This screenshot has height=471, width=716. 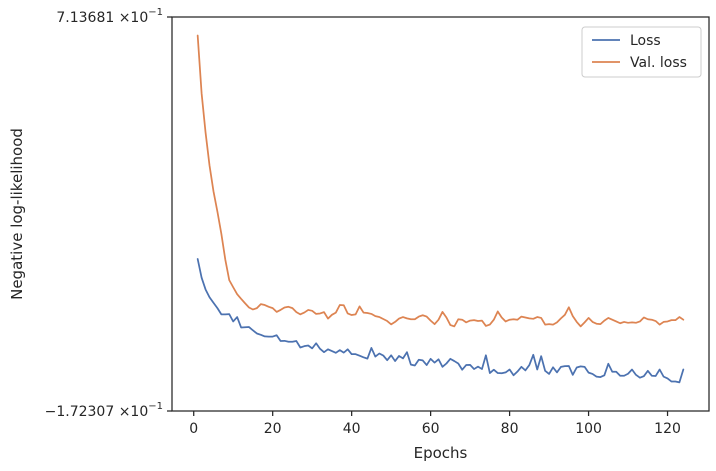 What do you see at coordinates (588, 429) in the screenshot?
I see `x-tick-label: 100` at bounding box center [588, 429].